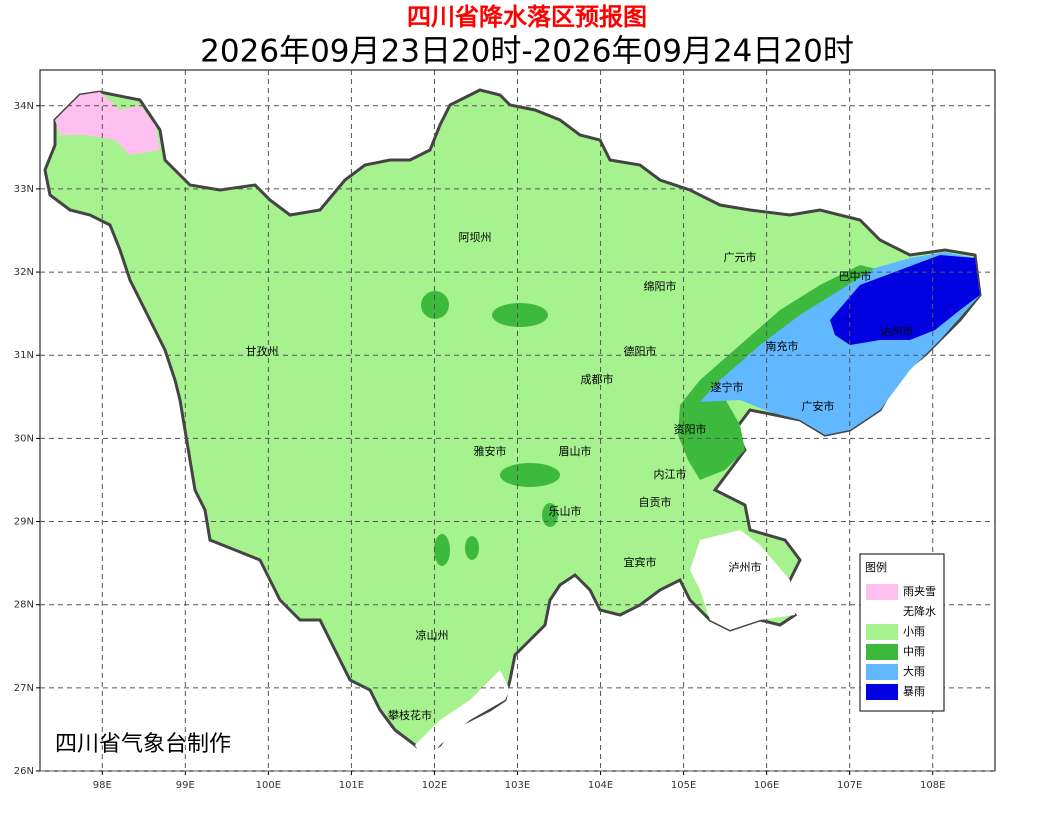 The image size is (1055, 821). Describe the element at coordinates (919, 611) in the screenshot. I see `legend-label: 无降水` at that location.